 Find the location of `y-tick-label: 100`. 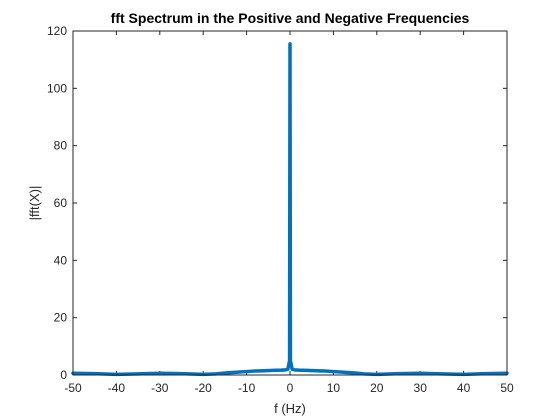

y-tick-label: 100 is located at coordinates (57, 88).